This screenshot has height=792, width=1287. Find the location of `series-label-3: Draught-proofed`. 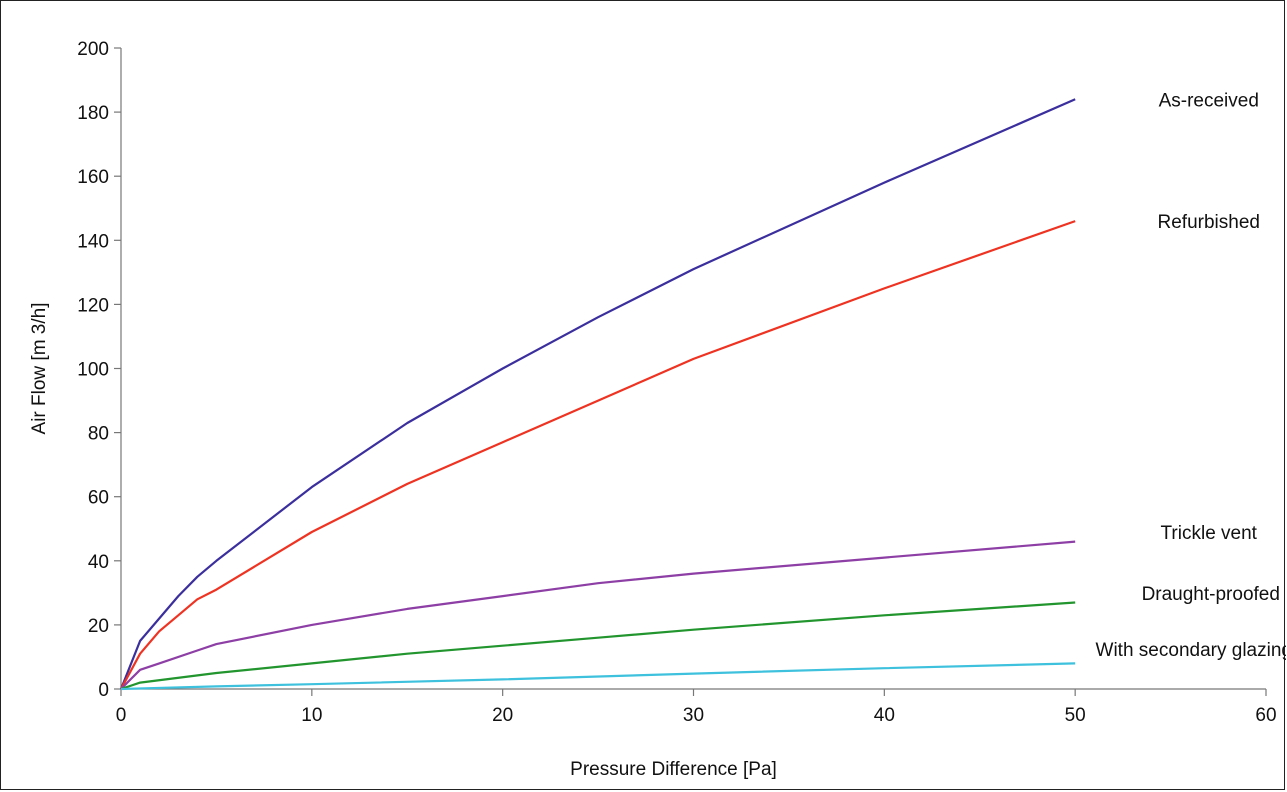

series-label-3: Draught-proofed is located at coordinates (1211, 594).